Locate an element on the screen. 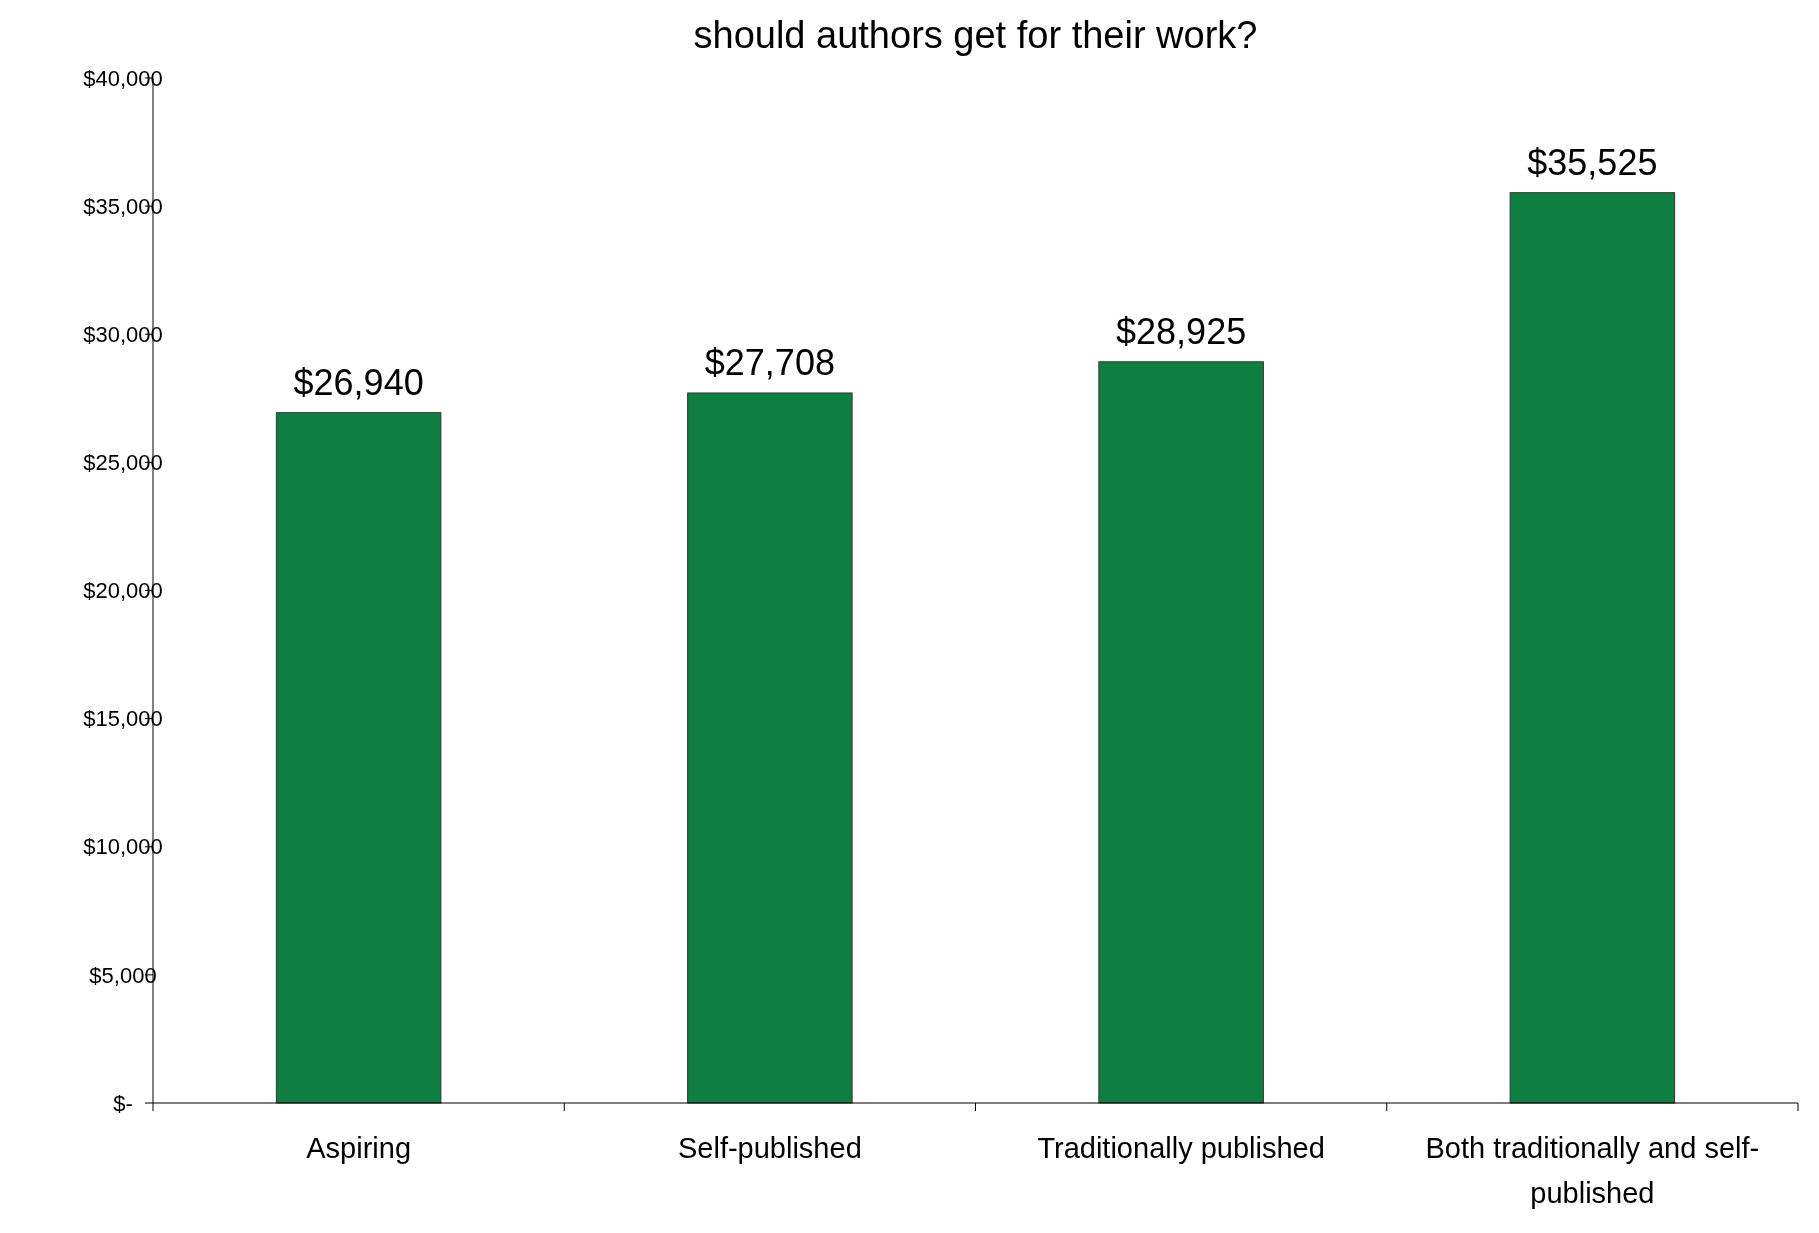  y-tick-label: $25,000 is located at coordinates (123, 463).